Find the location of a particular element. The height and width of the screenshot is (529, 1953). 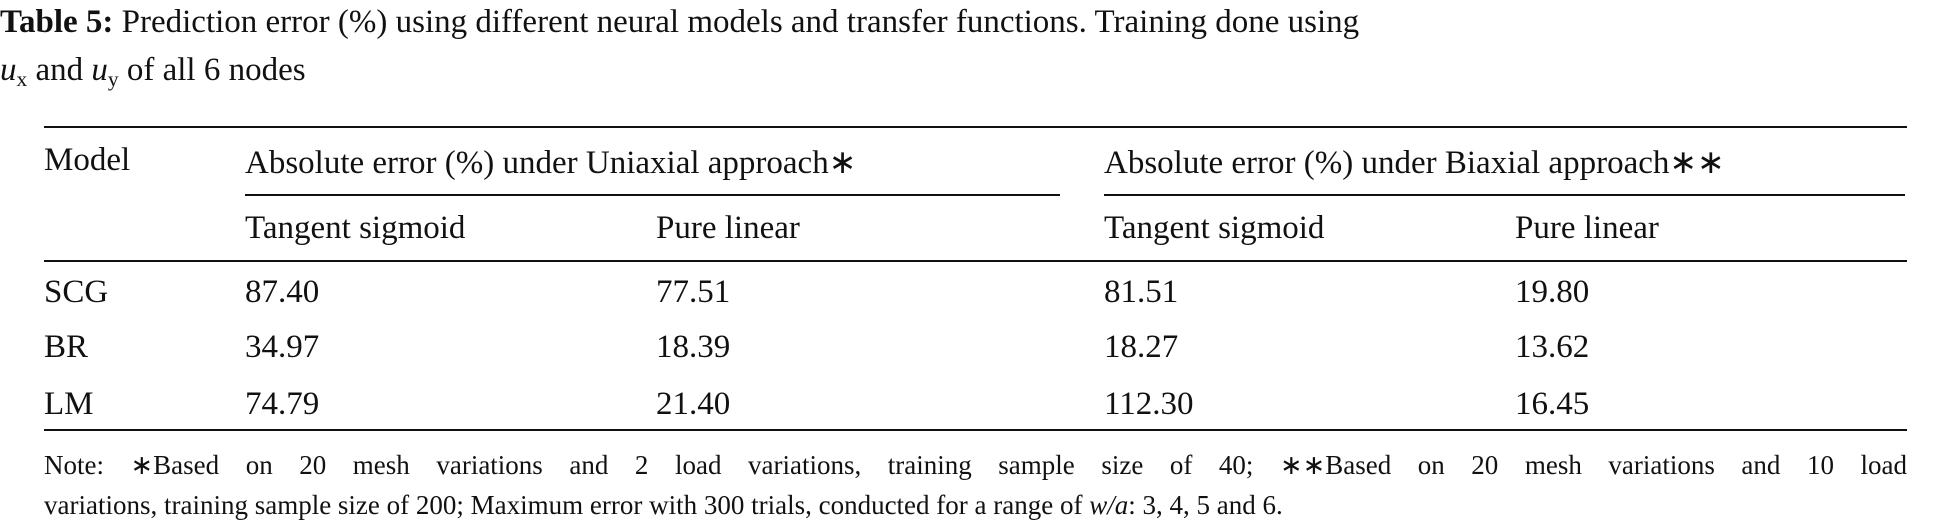

caption-text: of all 6 nodes is located at coordinates (216, 70).